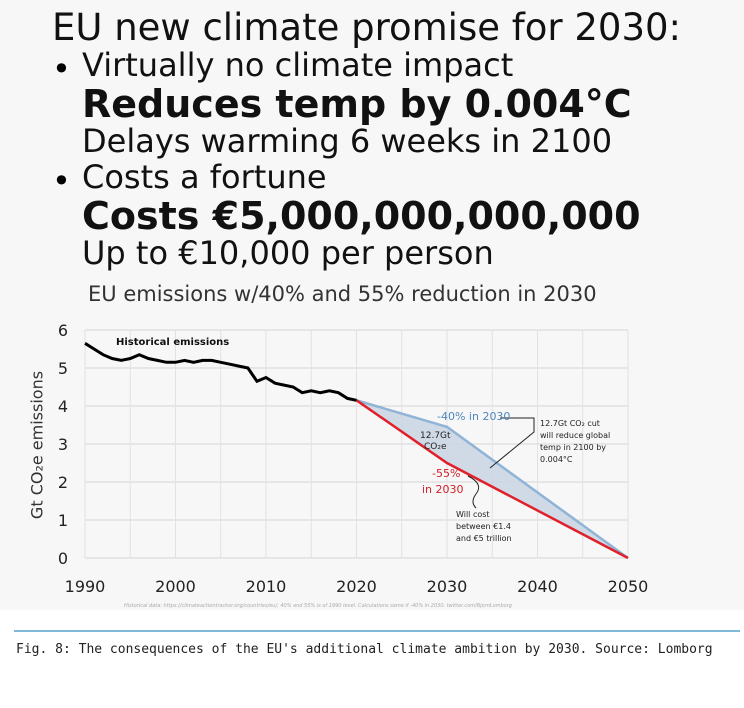 The width and height of the screenshot is (744, 708). I want to click on annotation-historical: Historical emissions, so click(172, 342).